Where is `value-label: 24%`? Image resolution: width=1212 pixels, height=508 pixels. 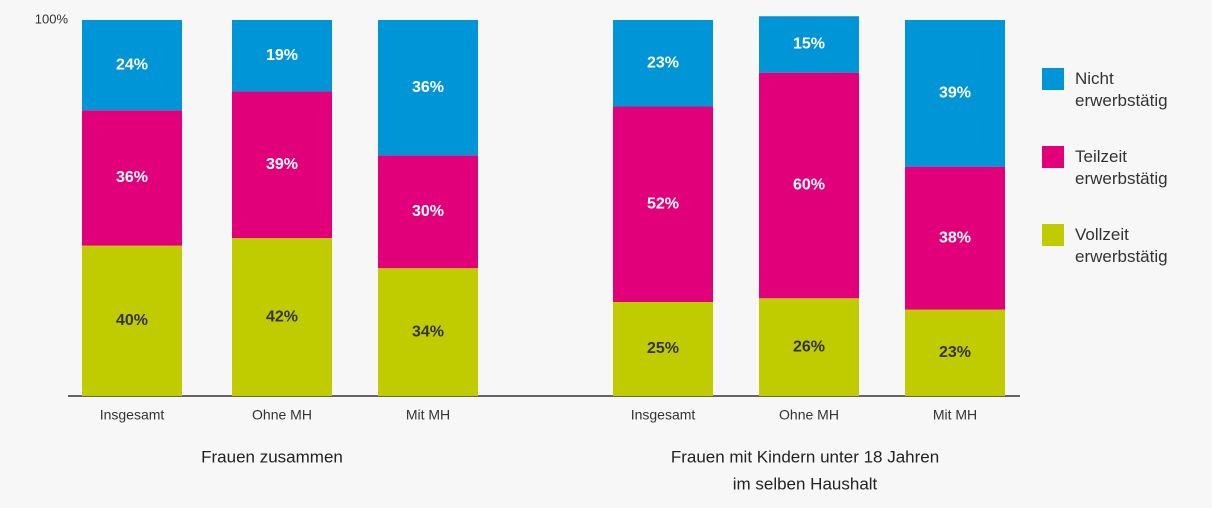 value-label: 24% is located at coordinates (132, 64).